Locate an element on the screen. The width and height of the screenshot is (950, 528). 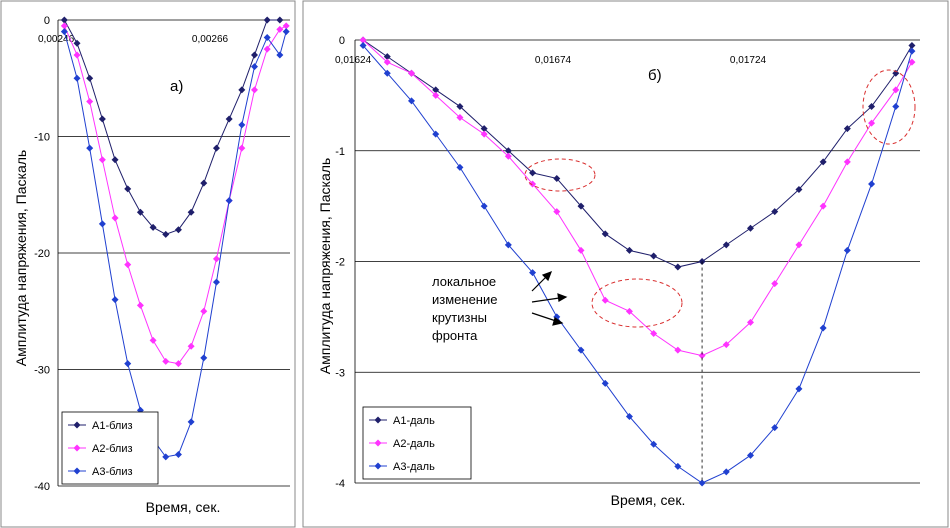
panel-b-x-tick-label: 0,01624 is located at coordinates (353, 60).